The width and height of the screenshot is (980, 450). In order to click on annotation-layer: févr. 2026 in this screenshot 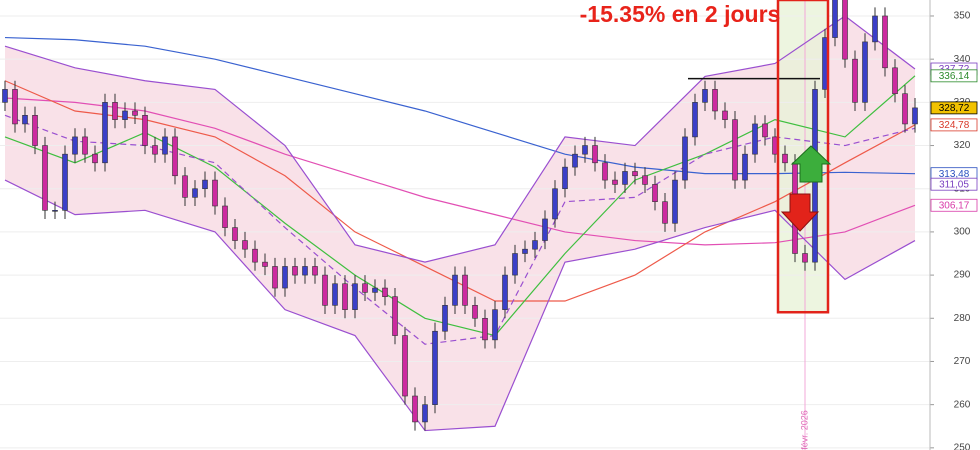, I will do `click(759, 225)`.